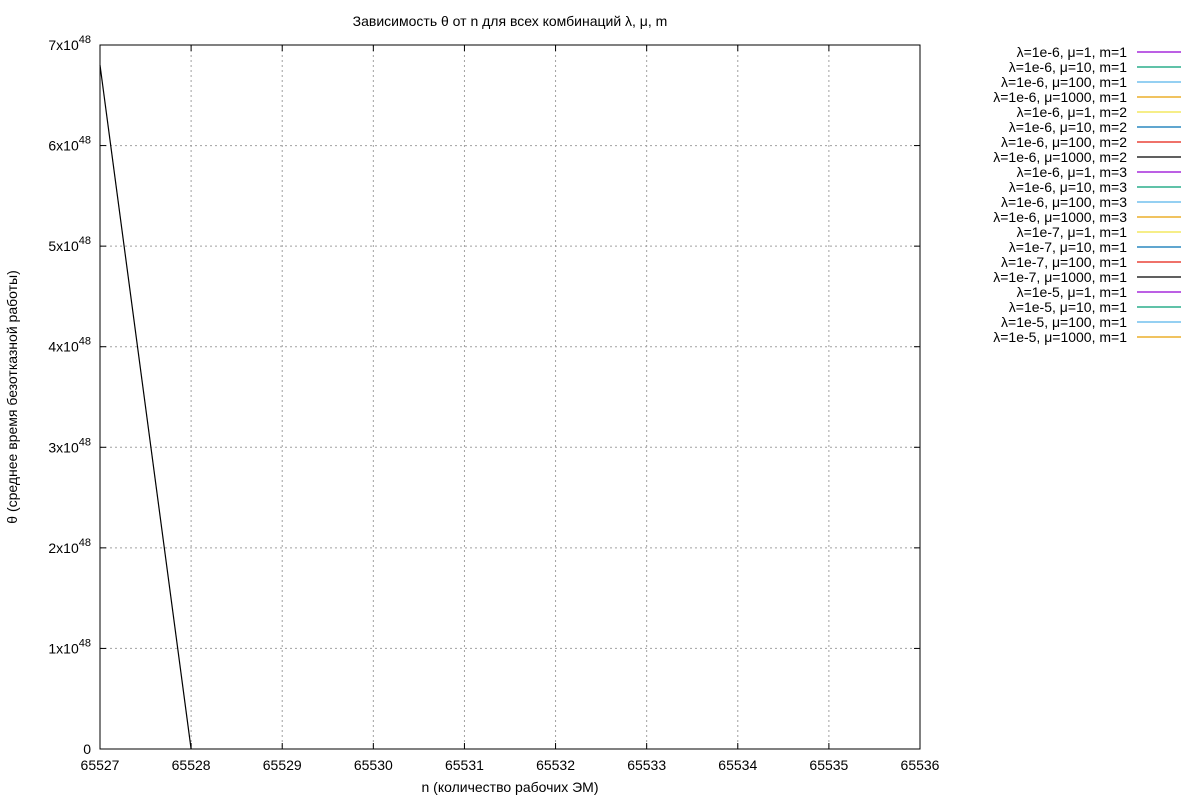 The height and width of the screenshot is (805, 1200). What do you see at coordinates (1072, 52) in the screenshot?
I see `legend-label: λ=1e-6, μ=1, m=1` at bounding box center [1072, 52].